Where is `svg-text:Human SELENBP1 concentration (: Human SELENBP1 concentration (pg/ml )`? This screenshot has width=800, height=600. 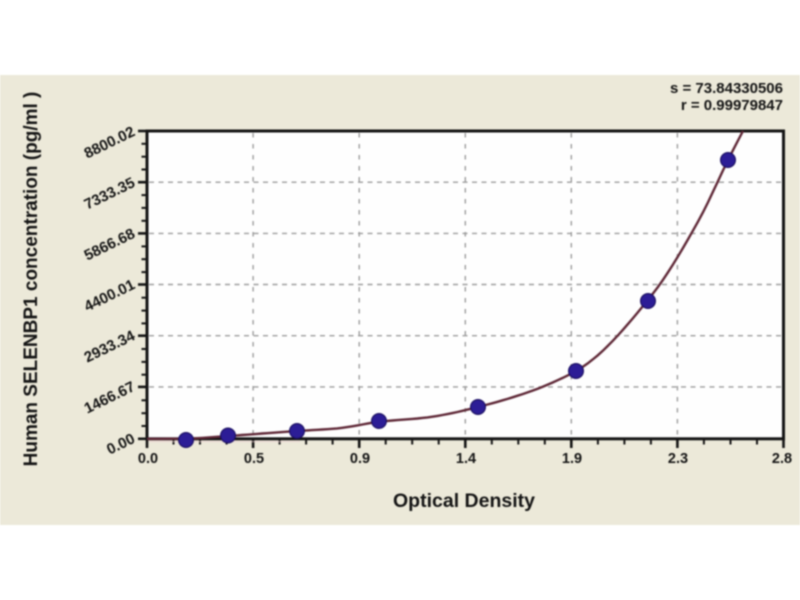
svg-text:Human SELENBP1 concentration (: Human SELENBP1 concentration (pg/ml ) is located at coordinates (31, 279).